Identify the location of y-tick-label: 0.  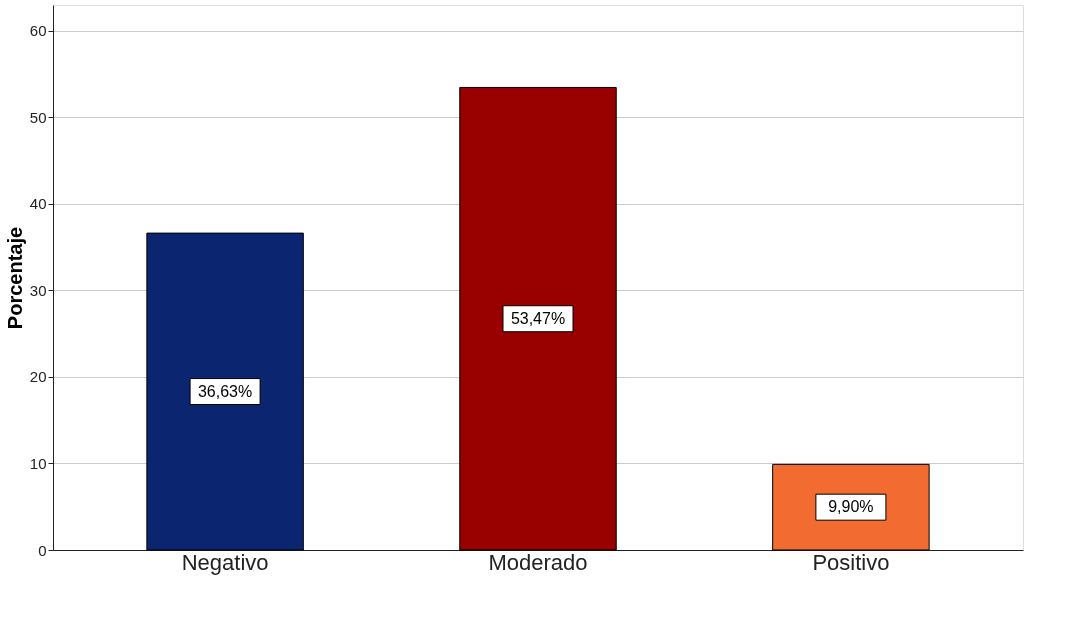
(42, 550).